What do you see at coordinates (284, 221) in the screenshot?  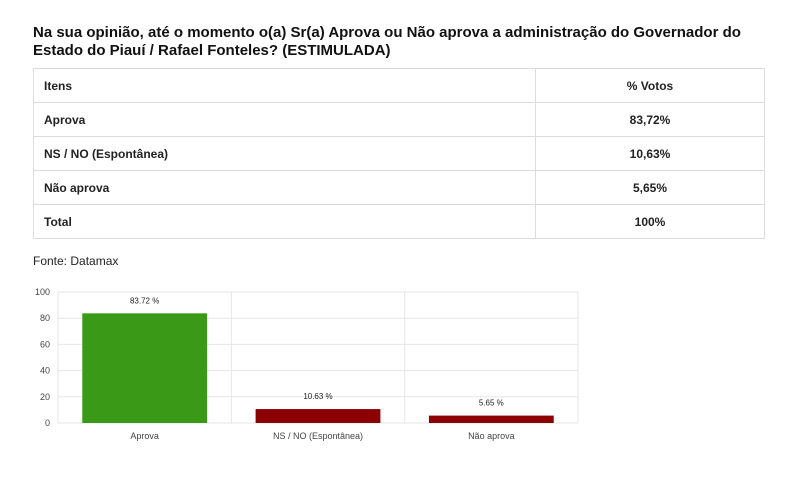 I see `row-item: Total` at bounding box center [284, 221].